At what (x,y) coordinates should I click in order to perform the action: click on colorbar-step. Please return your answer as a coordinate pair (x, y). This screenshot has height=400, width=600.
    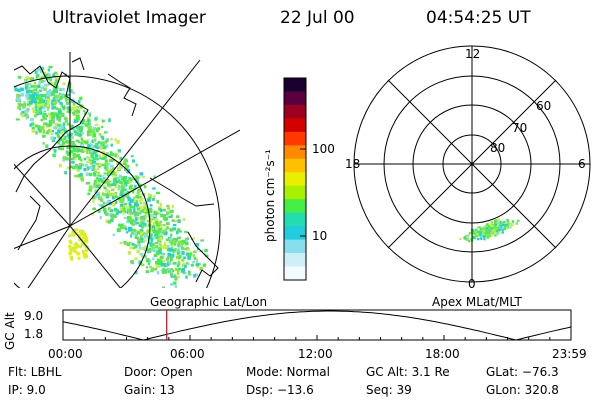
    Looking at the image, I should click on (295, 219).